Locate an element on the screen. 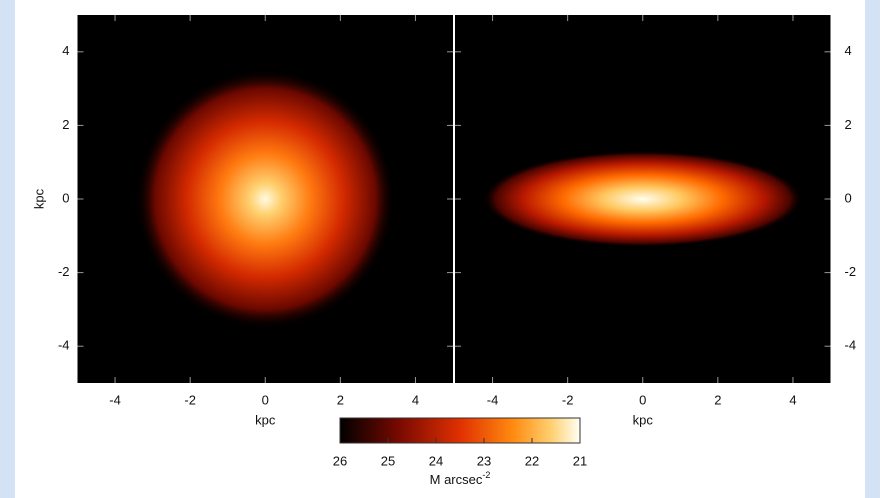 Image resolution: width=880 pixels, height=498 pixels. colorbar-tick-label: 25 is located at coordinates (388, 460).